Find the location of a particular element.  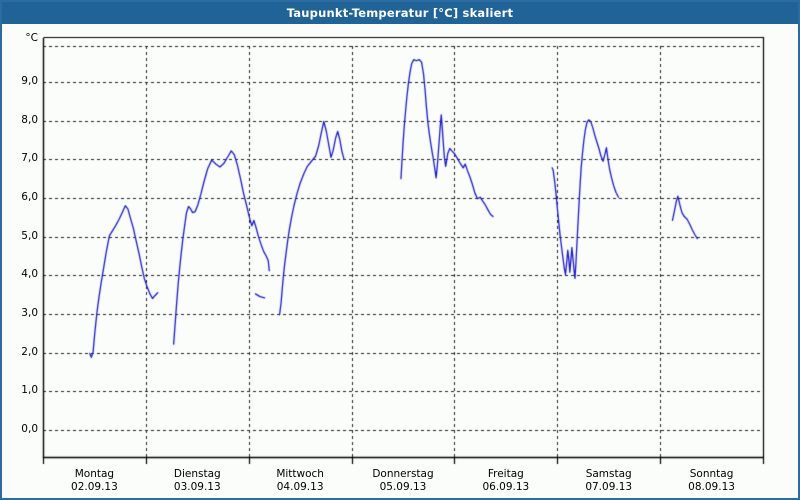

x-axis-day-label: Montag 02.09.13 is located at coordinates (94, 481).